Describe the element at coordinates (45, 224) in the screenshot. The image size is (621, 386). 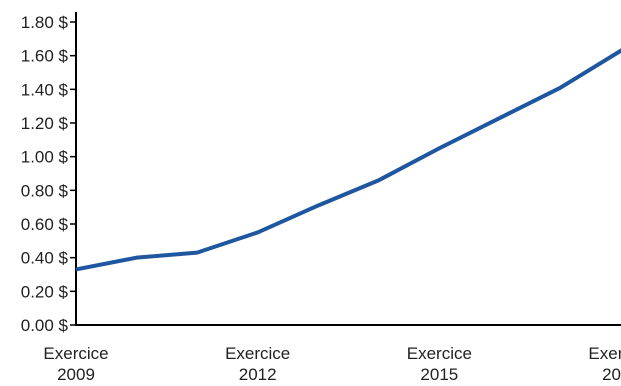
I see `y-tick-label: 0.60 $` at that location.